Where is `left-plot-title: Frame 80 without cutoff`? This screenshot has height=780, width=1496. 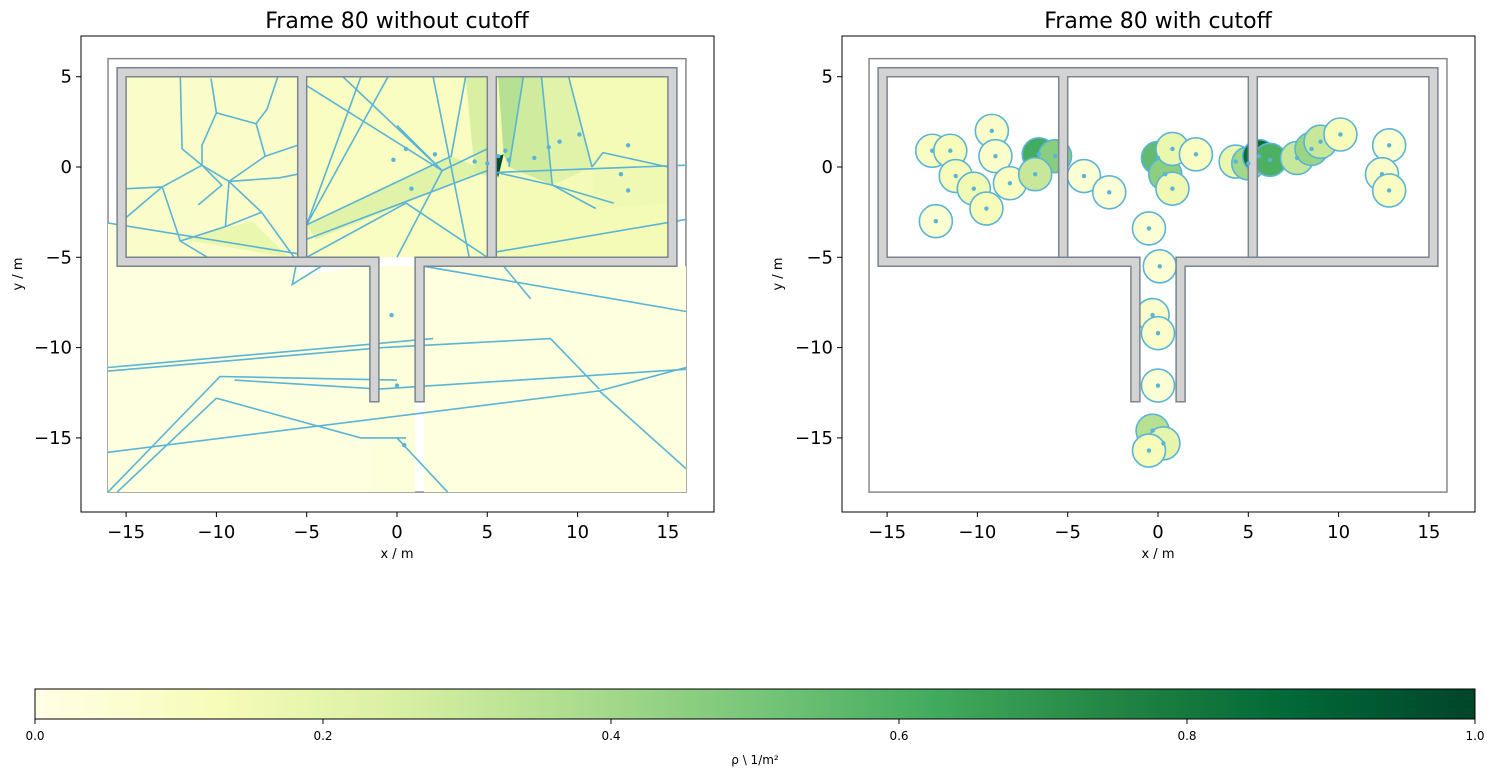
left-plot-title: Frame 80 without cutoff is located at coordinates (397, 21).